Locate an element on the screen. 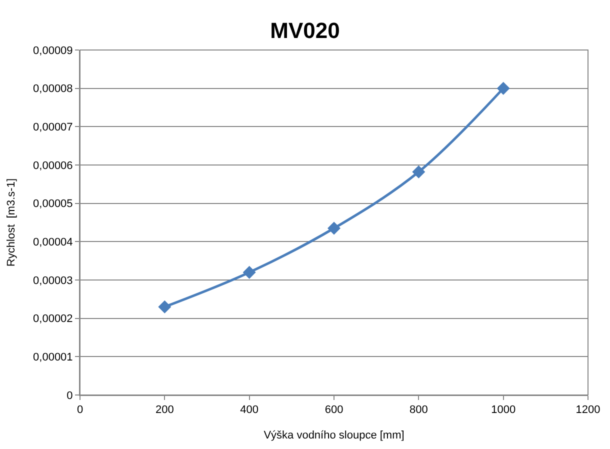 The height and width of the screenshot is (449, 610). x-axis-title: Výška vodního sloupce [mm] is located at coordinates (334, 435).